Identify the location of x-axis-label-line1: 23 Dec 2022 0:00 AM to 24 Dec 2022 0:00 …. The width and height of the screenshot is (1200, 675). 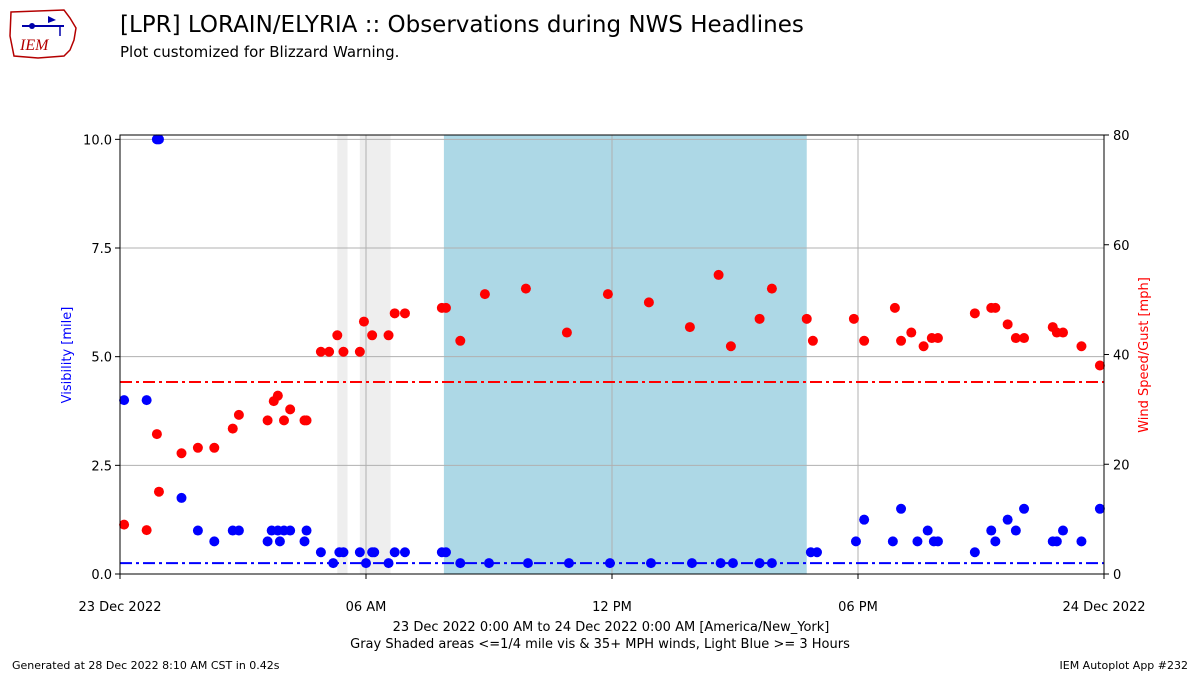
(611, 627).